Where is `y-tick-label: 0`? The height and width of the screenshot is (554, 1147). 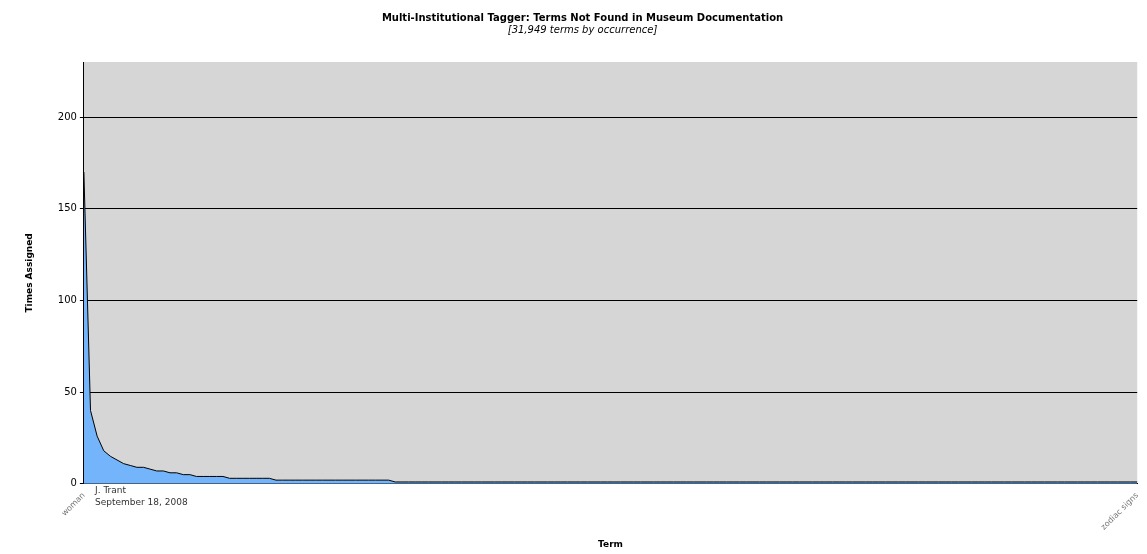 y-tick-label: 0 is located at coordinates (73, 483).